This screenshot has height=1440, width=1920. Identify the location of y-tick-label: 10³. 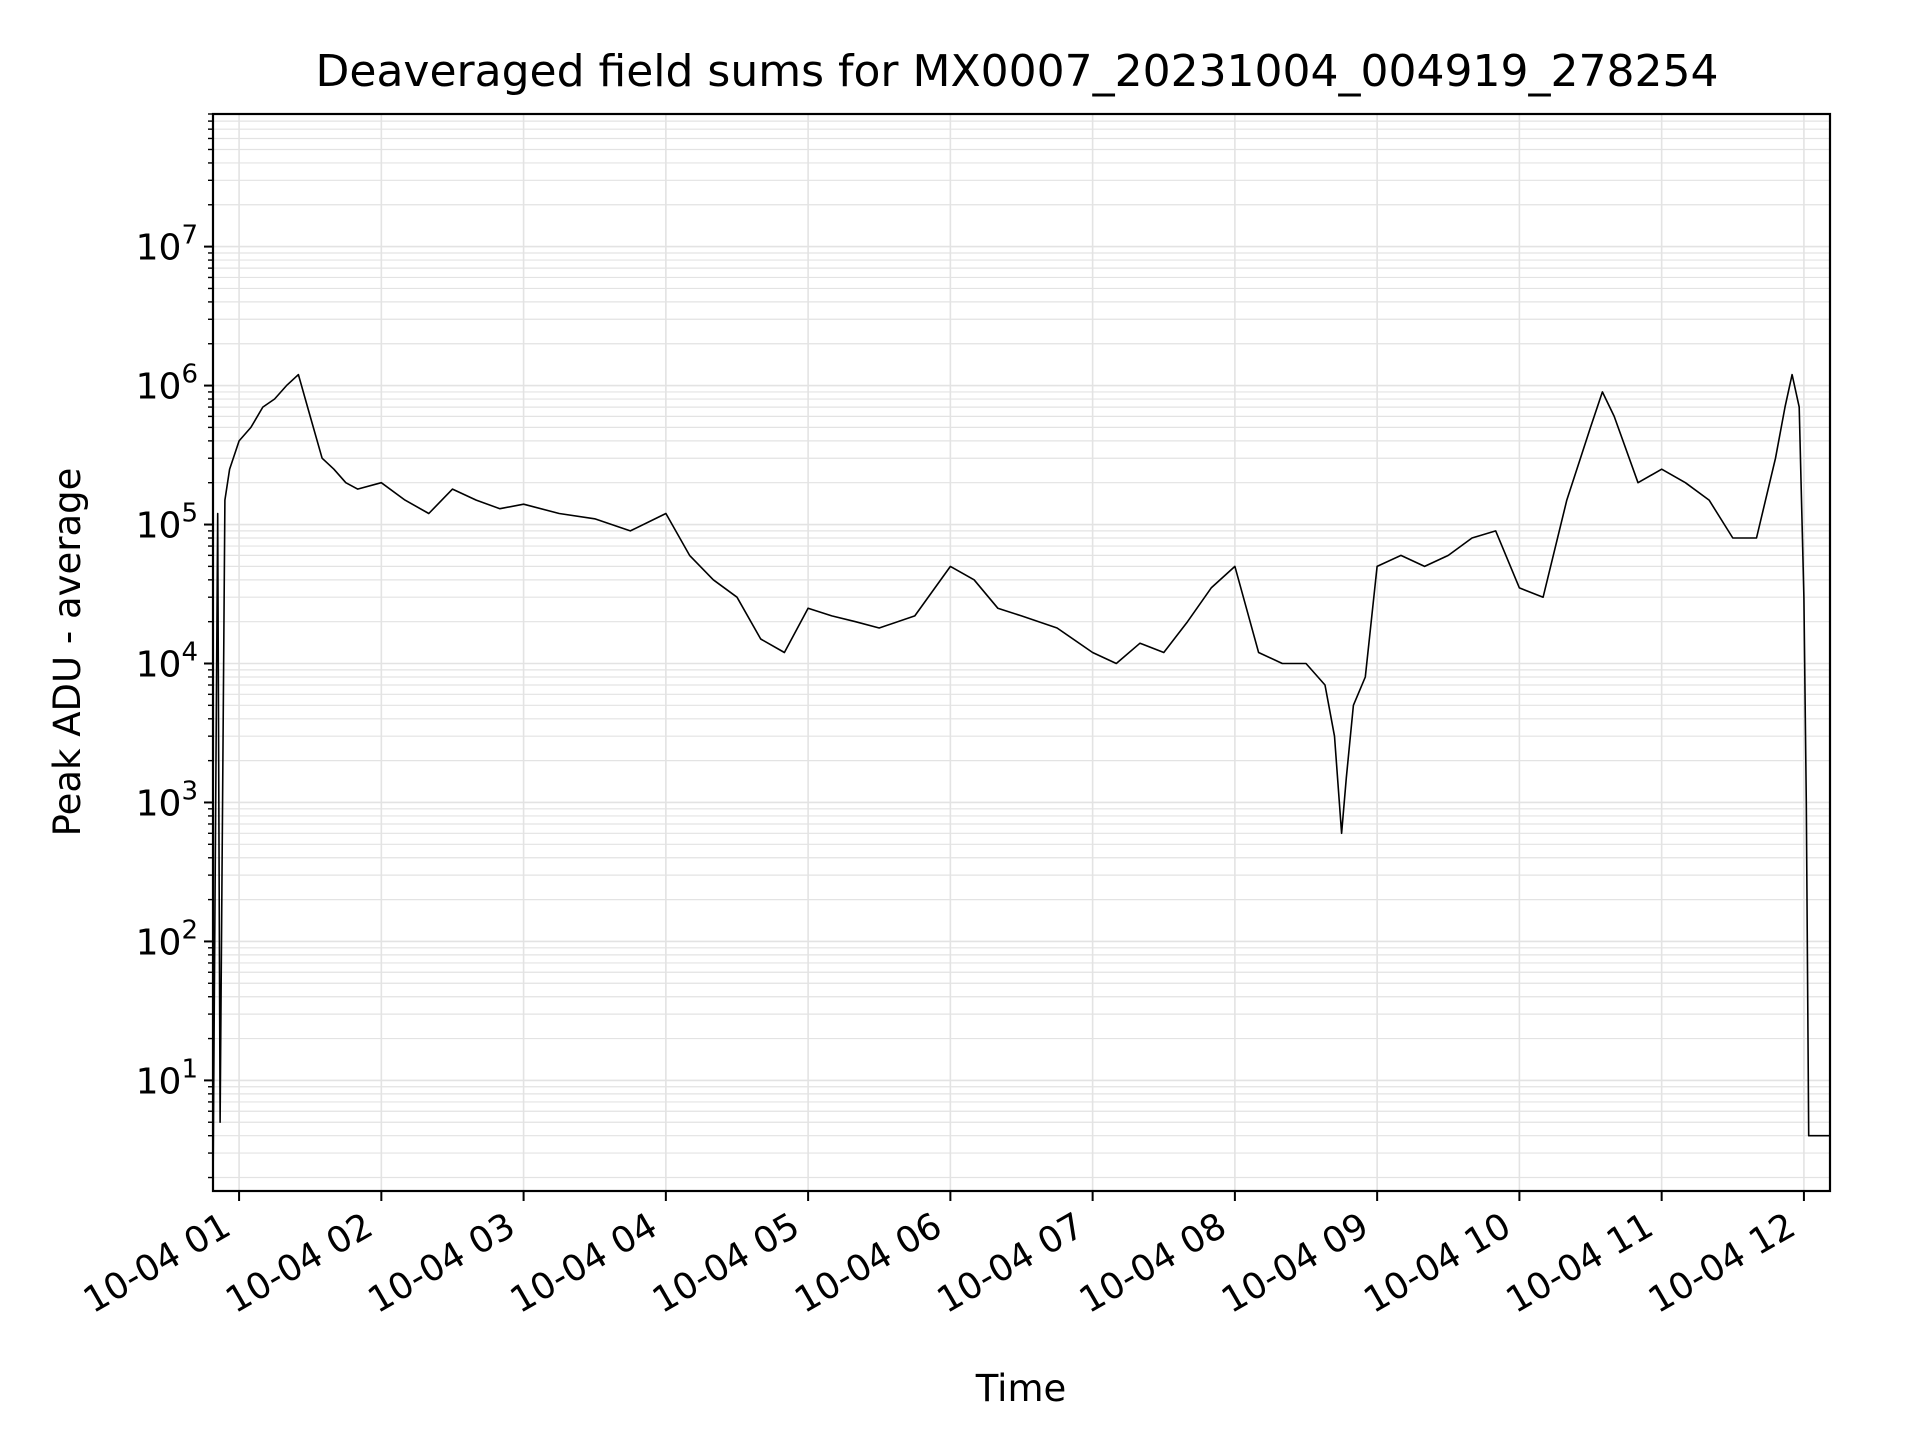
(167, 800).